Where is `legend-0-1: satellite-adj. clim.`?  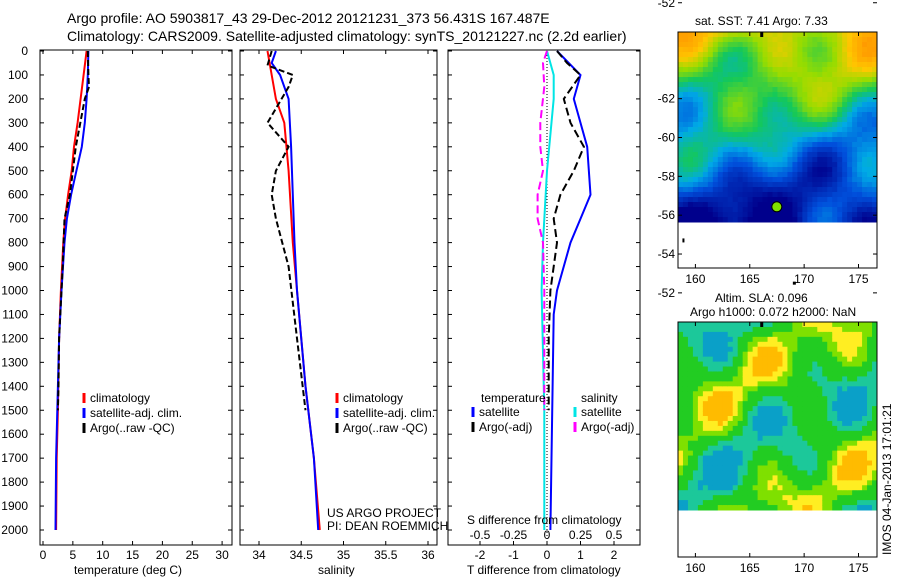
legend-0-1: satellite-adj. clim. is located at coordinates (136, 413).